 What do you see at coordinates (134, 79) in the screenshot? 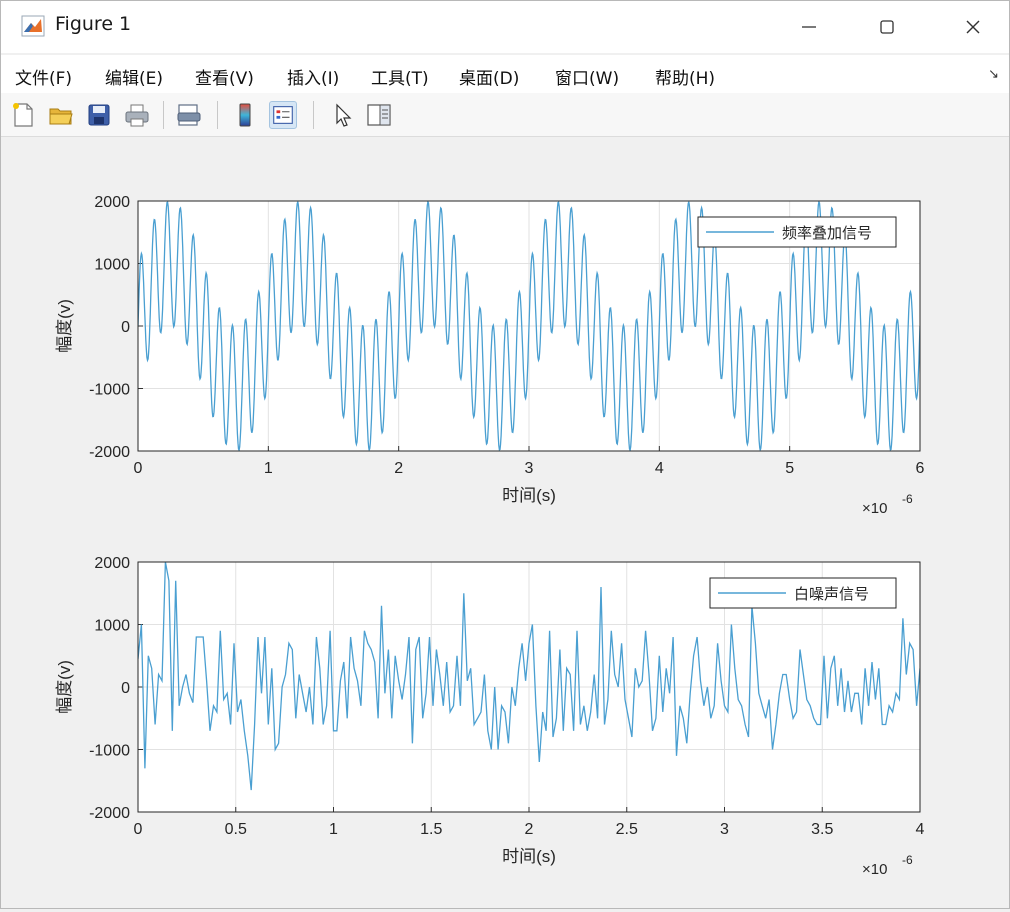
I see `menu-edit: 编辑(E)` at bounding box center [134, 79].